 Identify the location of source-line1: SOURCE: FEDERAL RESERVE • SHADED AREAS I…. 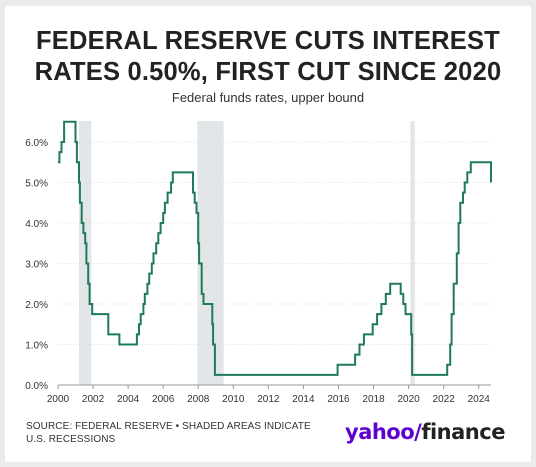
(168, 426).